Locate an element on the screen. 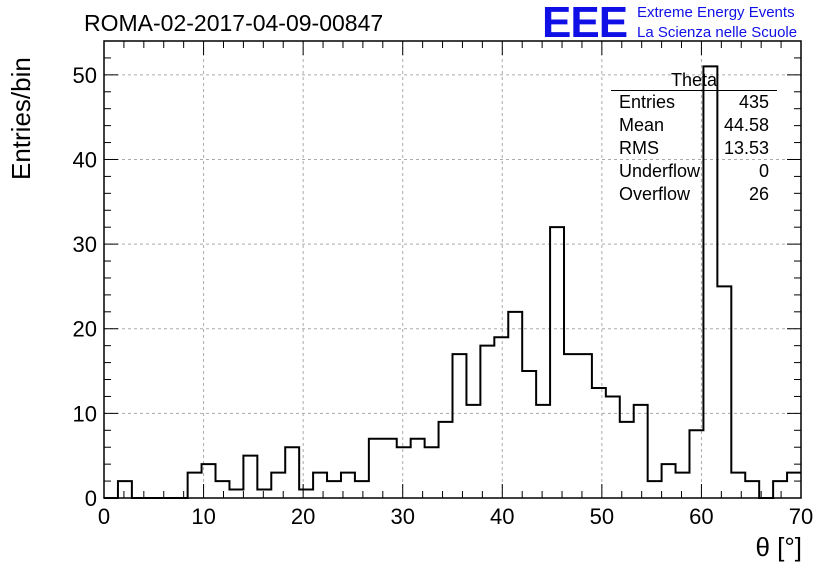 The width and height of the screenshot is (836, 572). stats-label: Overflow is located at coordinates (655, 194).